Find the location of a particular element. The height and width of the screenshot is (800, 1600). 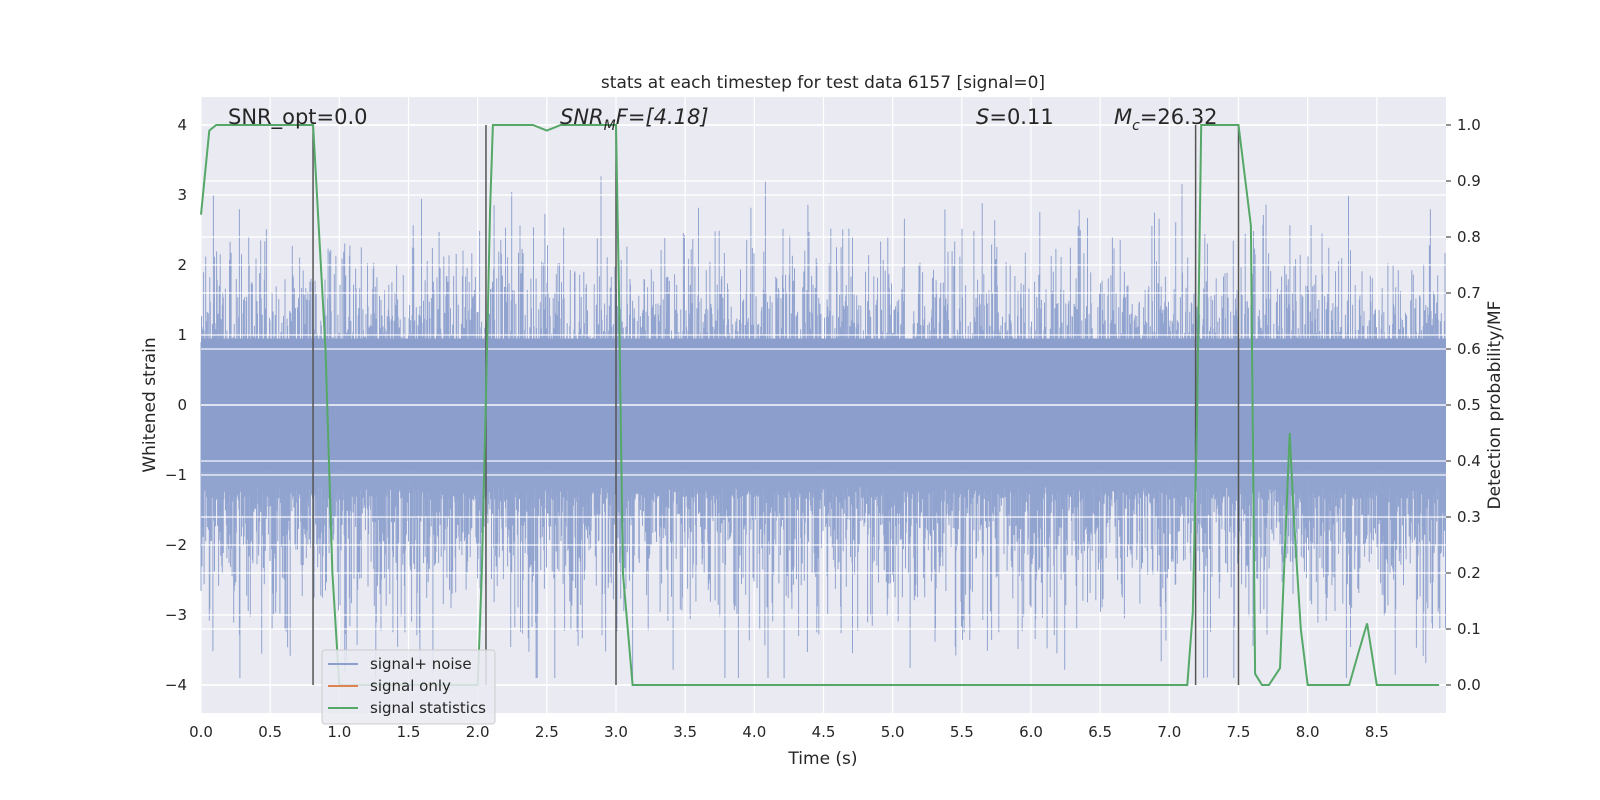

y-left-tick-label: −2 is located at coordinates (176, 545).